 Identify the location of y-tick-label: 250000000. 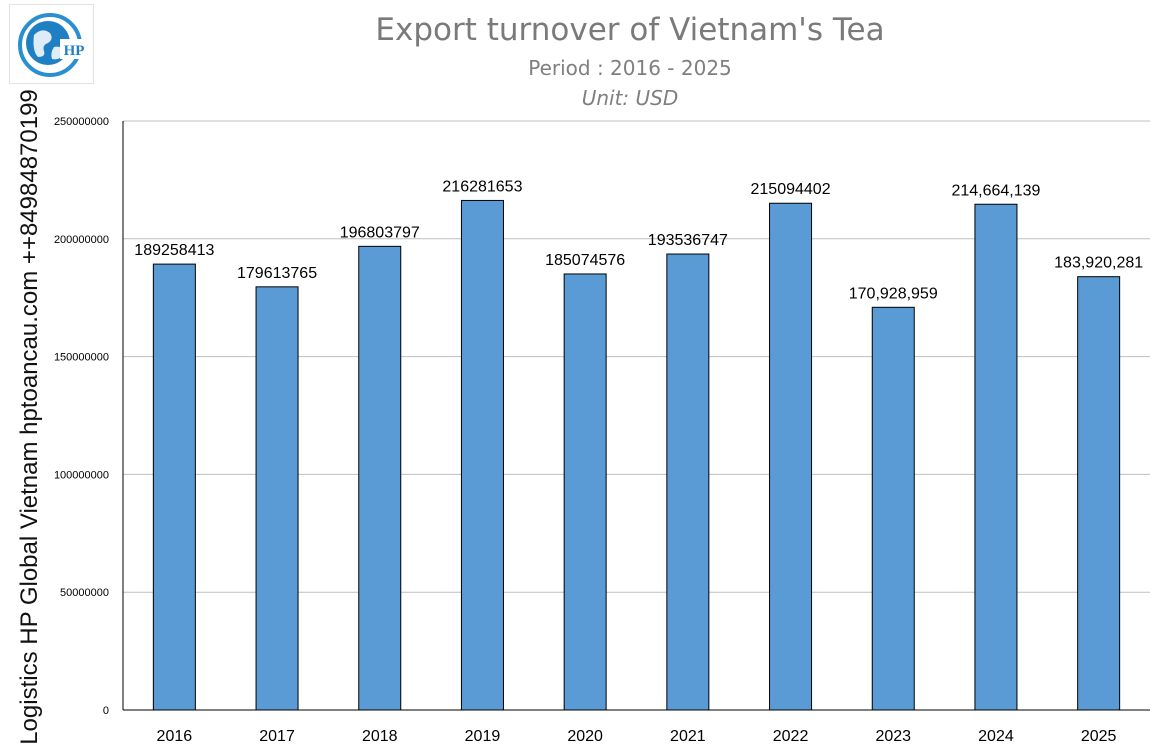
(81, 122).